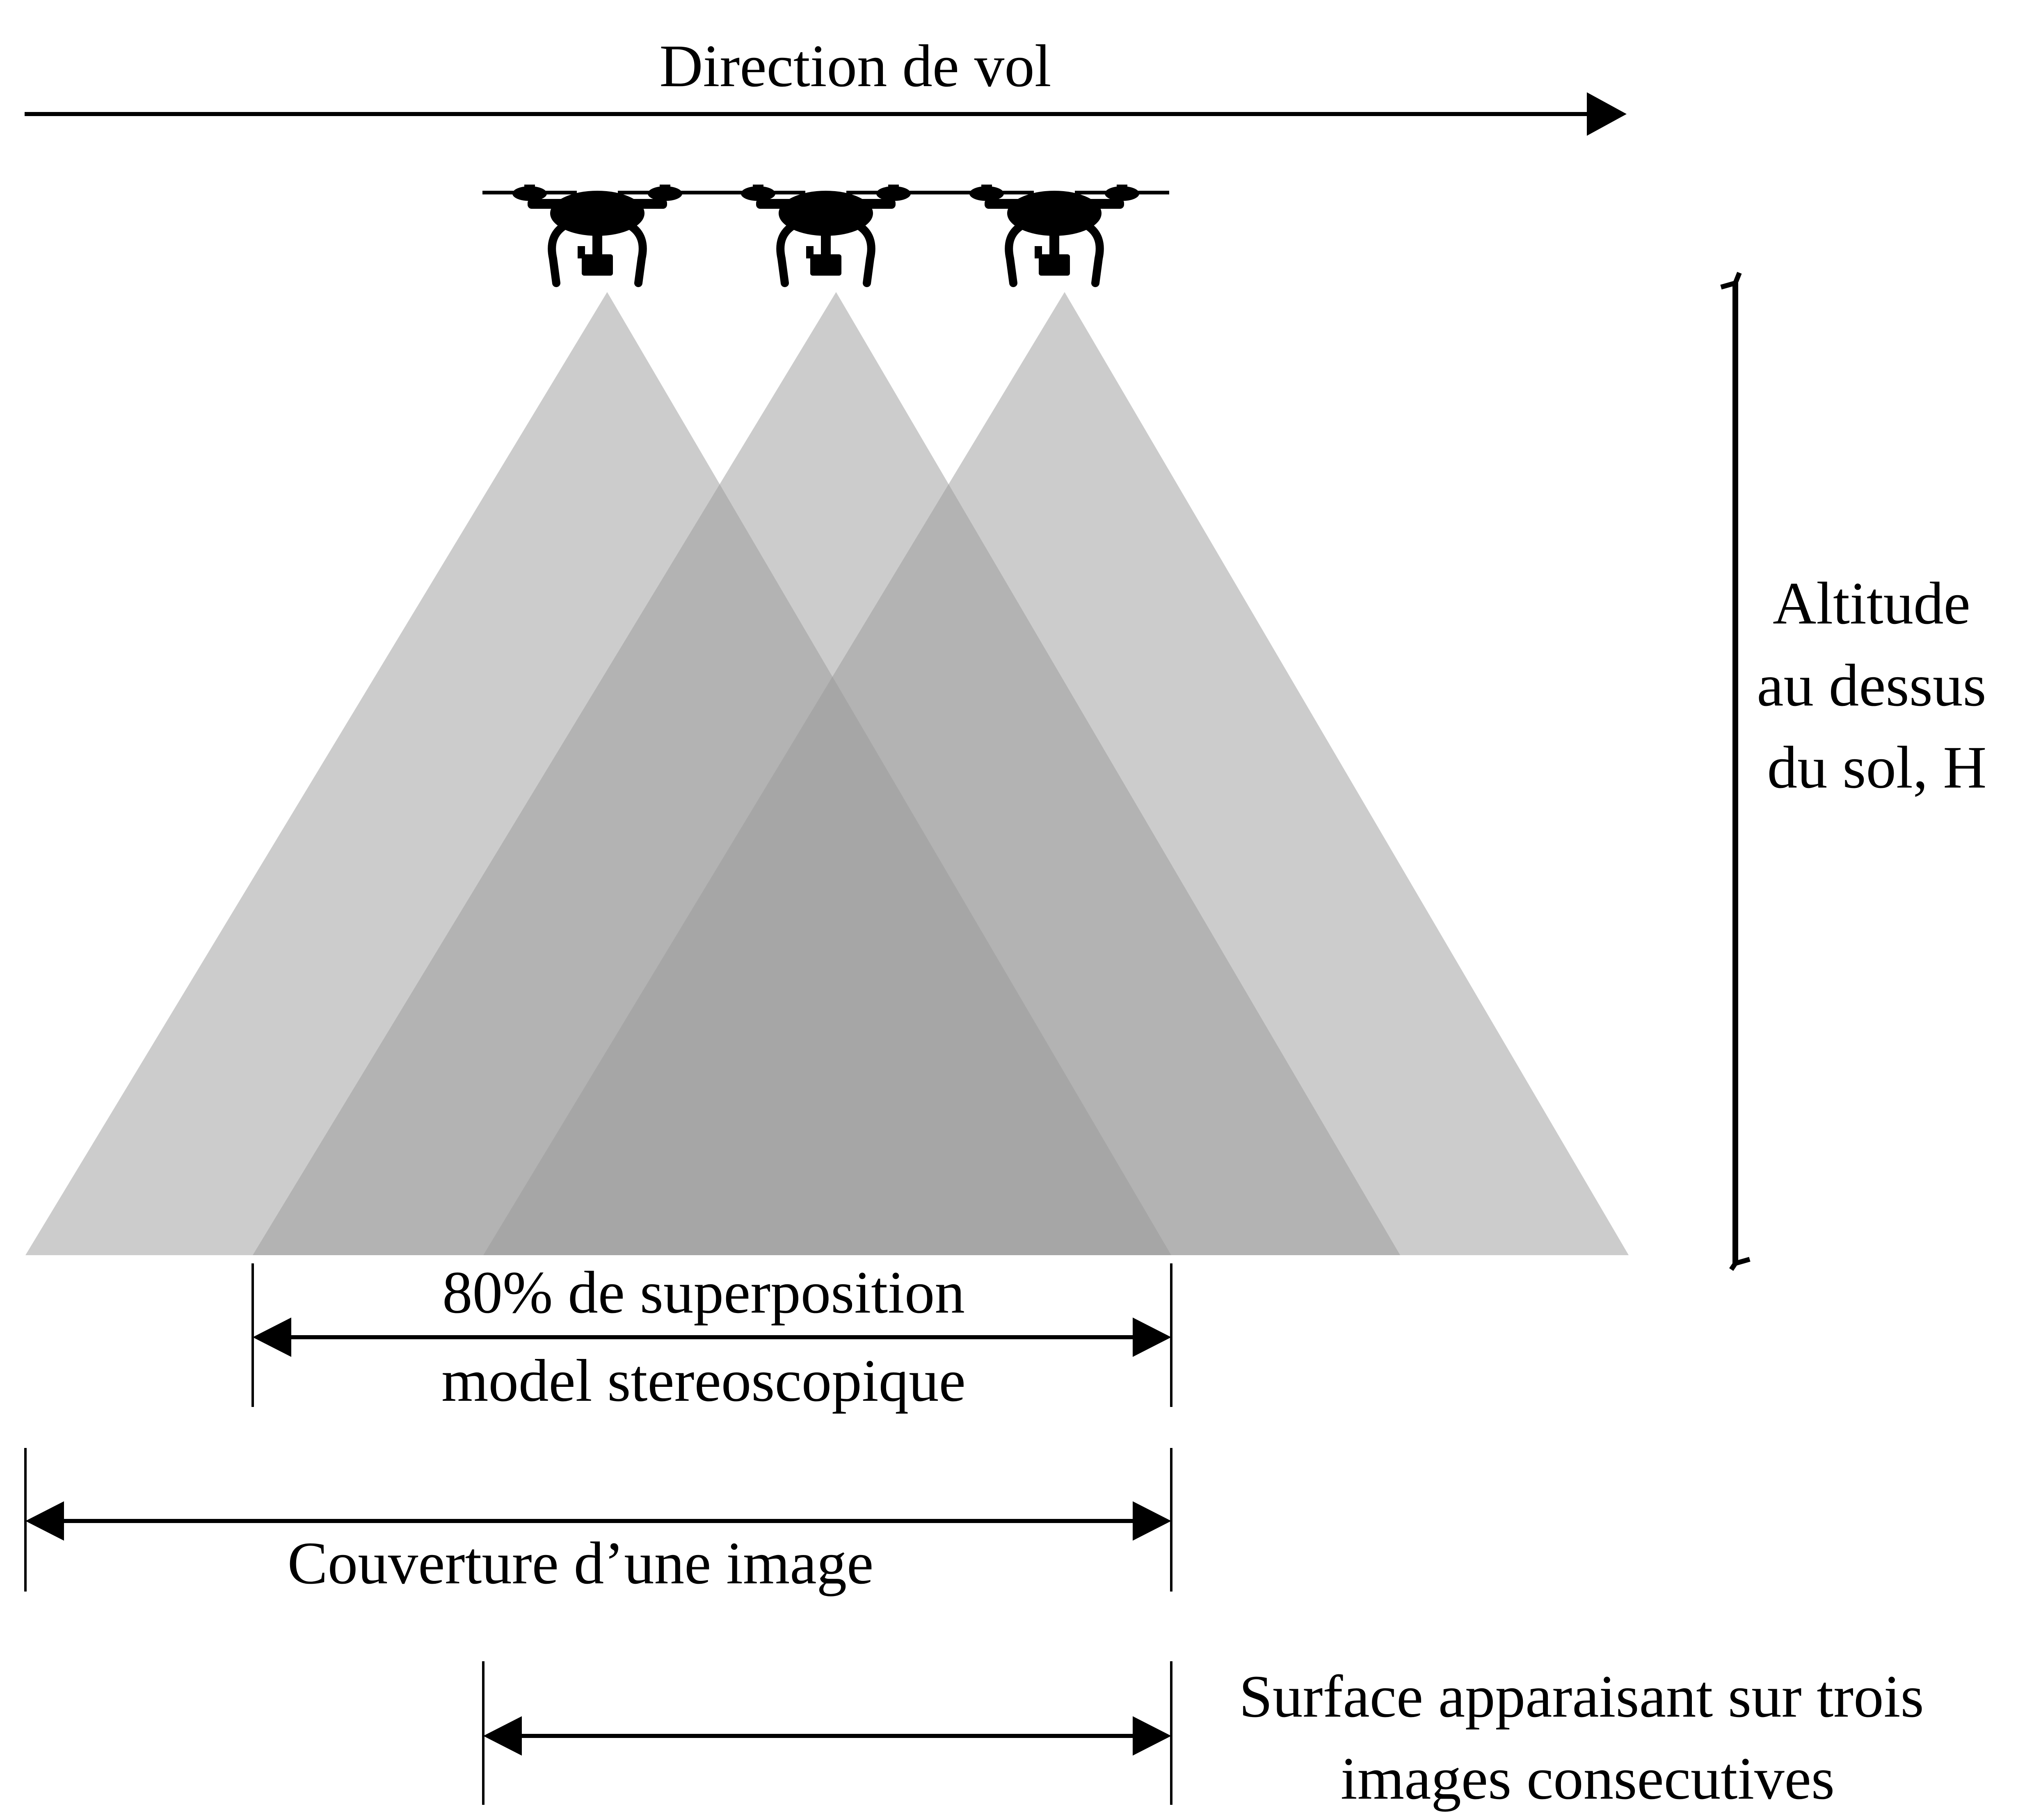 This screenshot has height=1820, width=2034. What do you see at coordinates (581, 1563) in the screenshot?
I see `image-coverage-label: Couverture d’une image` at bounding box center [581, 1563].